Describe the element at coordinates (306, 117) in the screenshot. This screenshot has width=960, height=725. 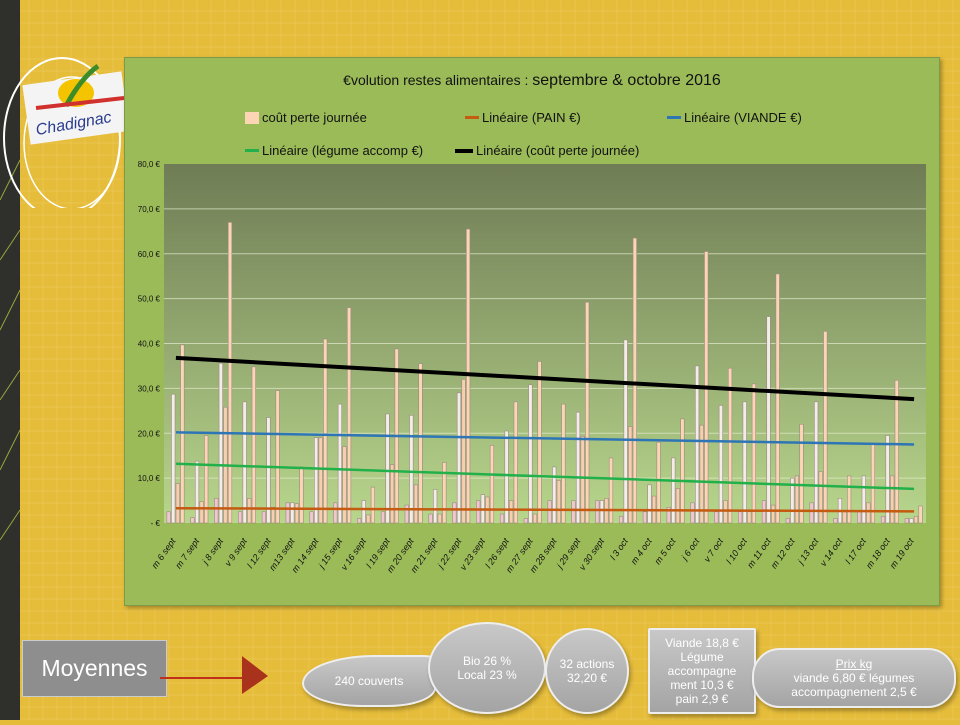
I see `legend-item-cout: coût perte journée` at that location.